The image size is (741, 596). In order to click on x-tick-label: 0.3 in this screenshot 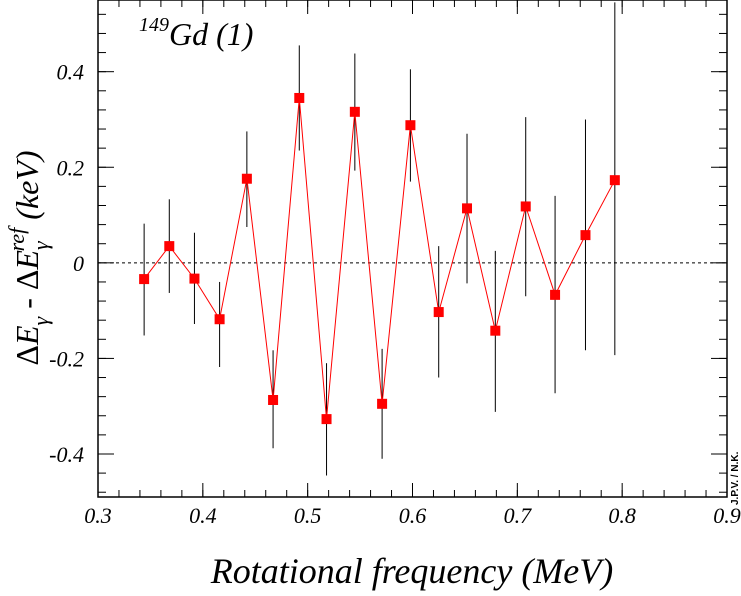, I will do `click(98, 515)`.